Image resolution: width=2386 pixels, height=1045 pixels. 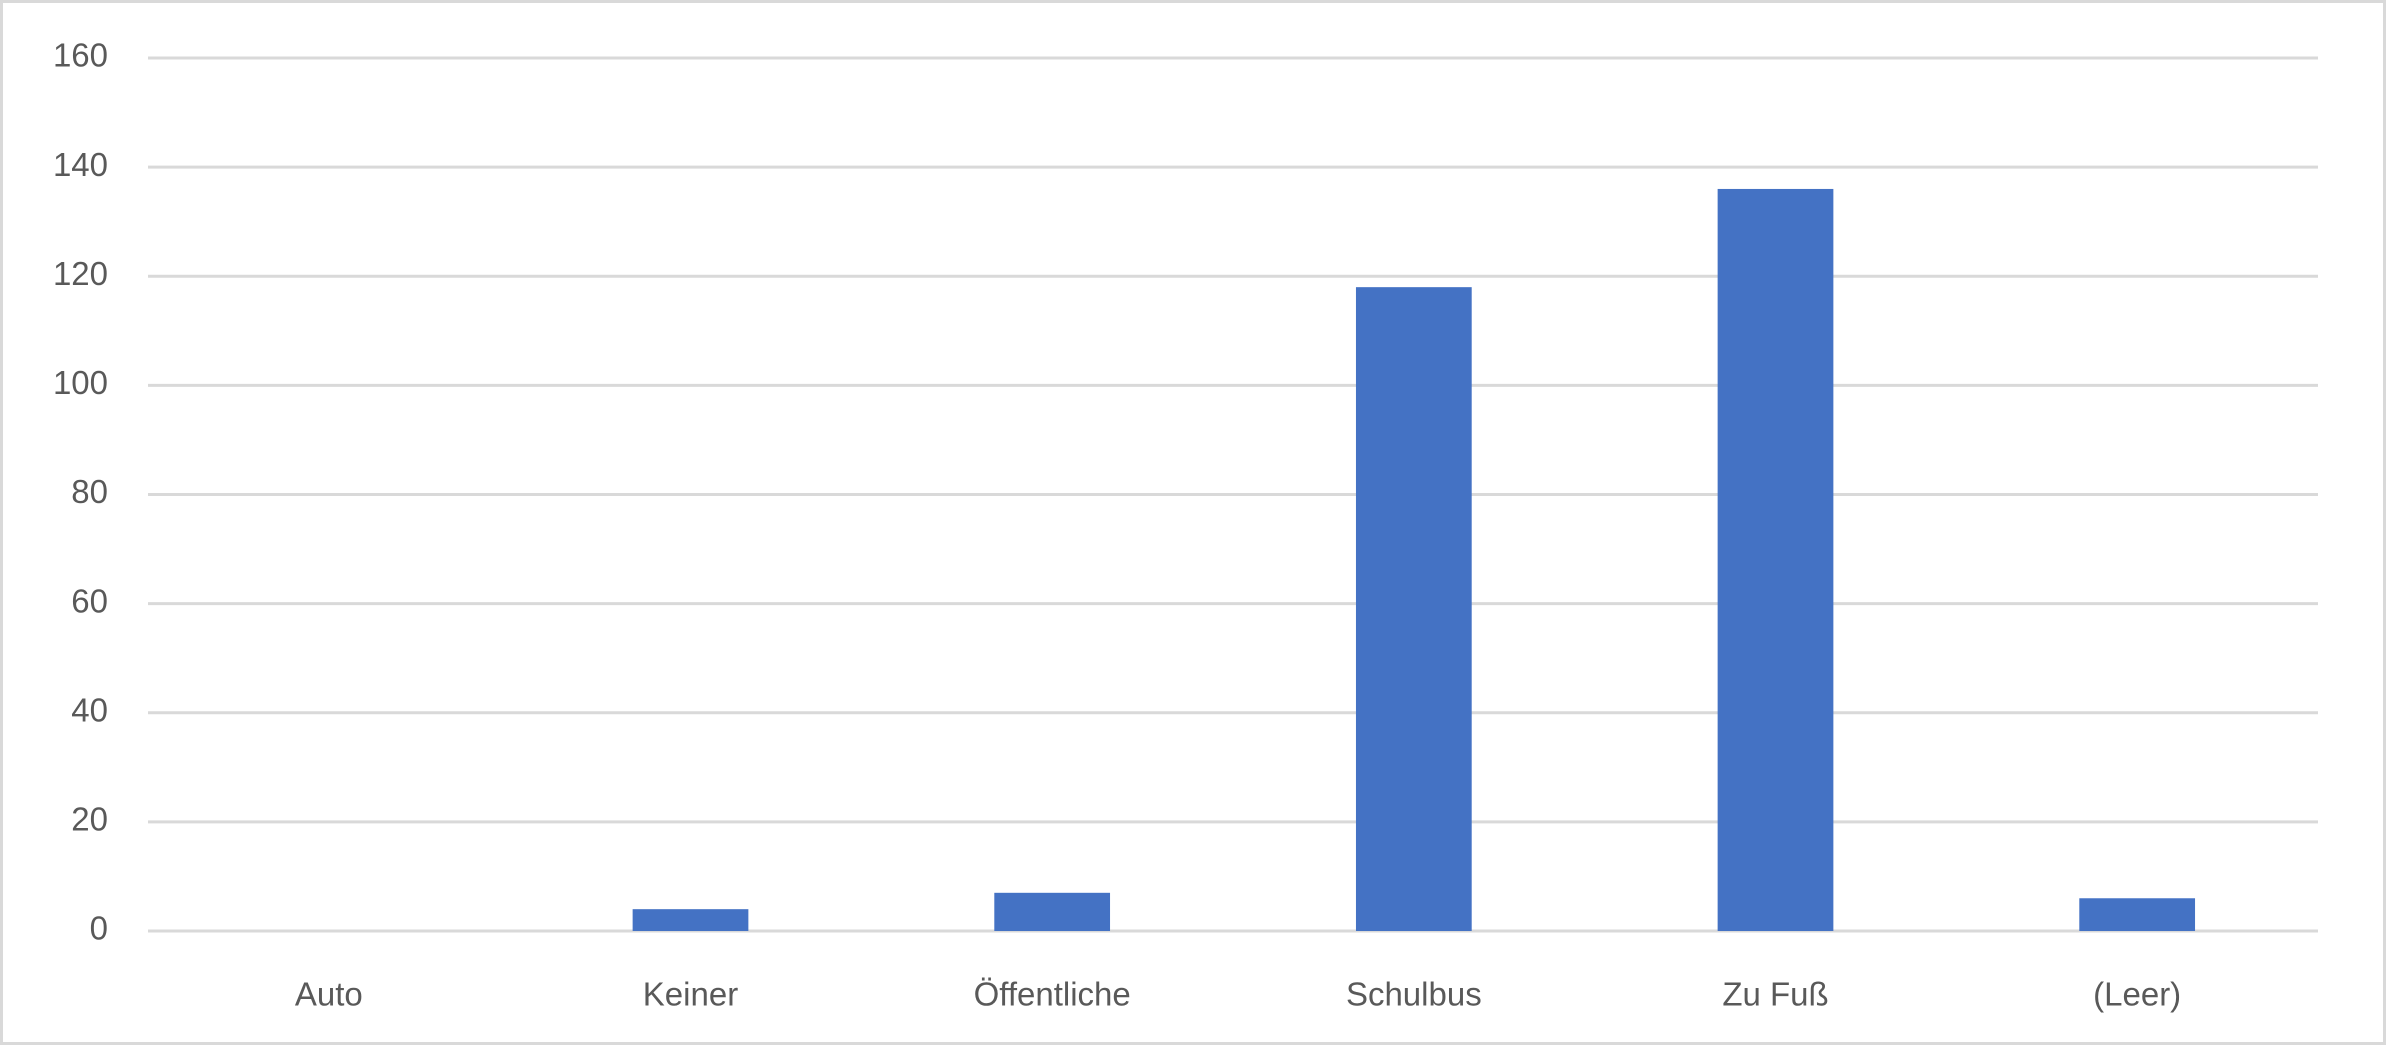 I want to click on y-tick-label: 160, so click(x=80, y=55).